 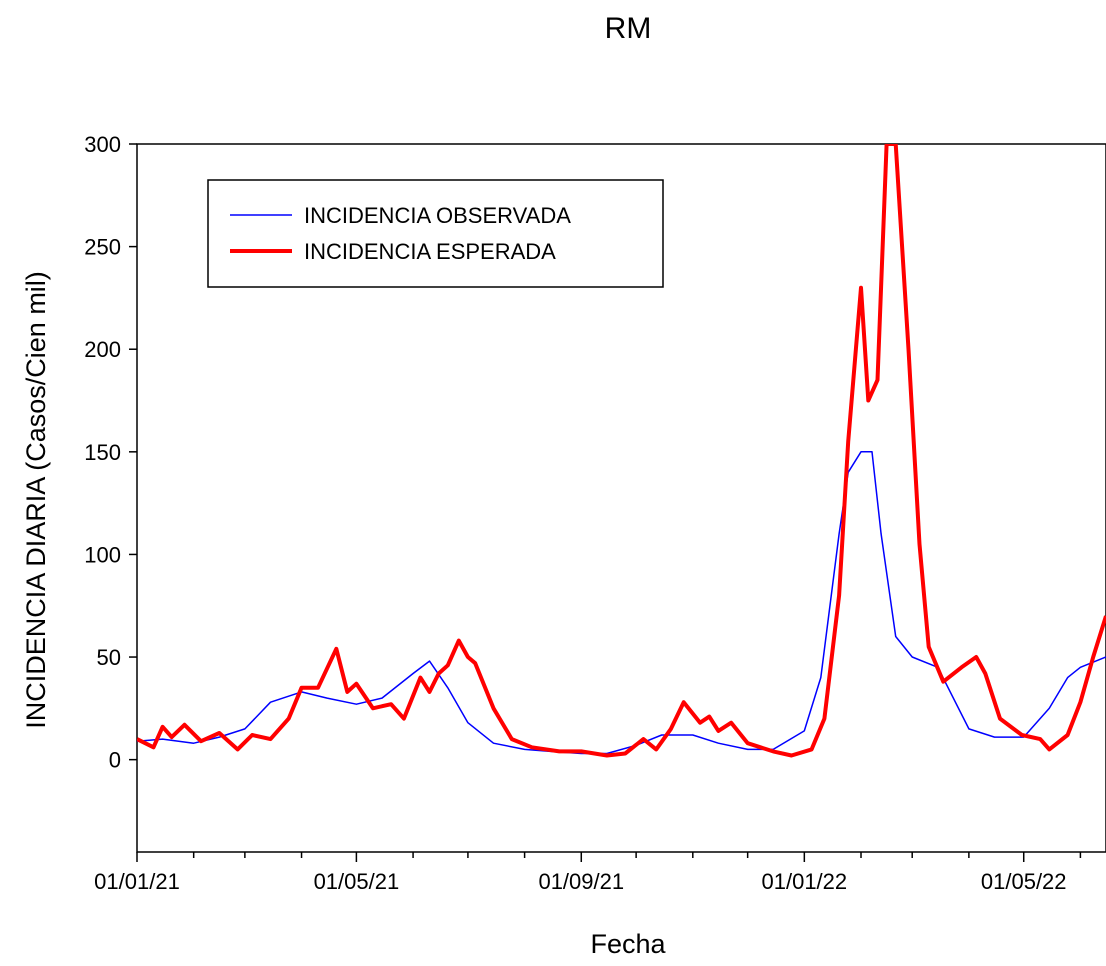 What do you see at coordinates (1024, 881) in the screenshot?
I see `x-tick-label-4: 01/05/22` at bounding box center [1024, 881].